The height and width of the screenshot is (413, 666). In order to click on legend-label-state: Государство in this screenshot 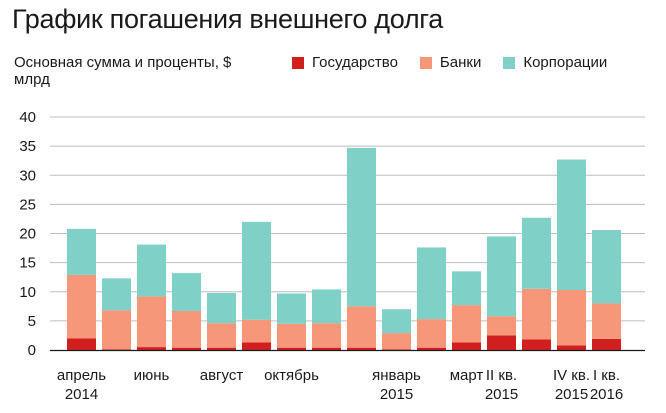, I will do `click(355, 62)`.